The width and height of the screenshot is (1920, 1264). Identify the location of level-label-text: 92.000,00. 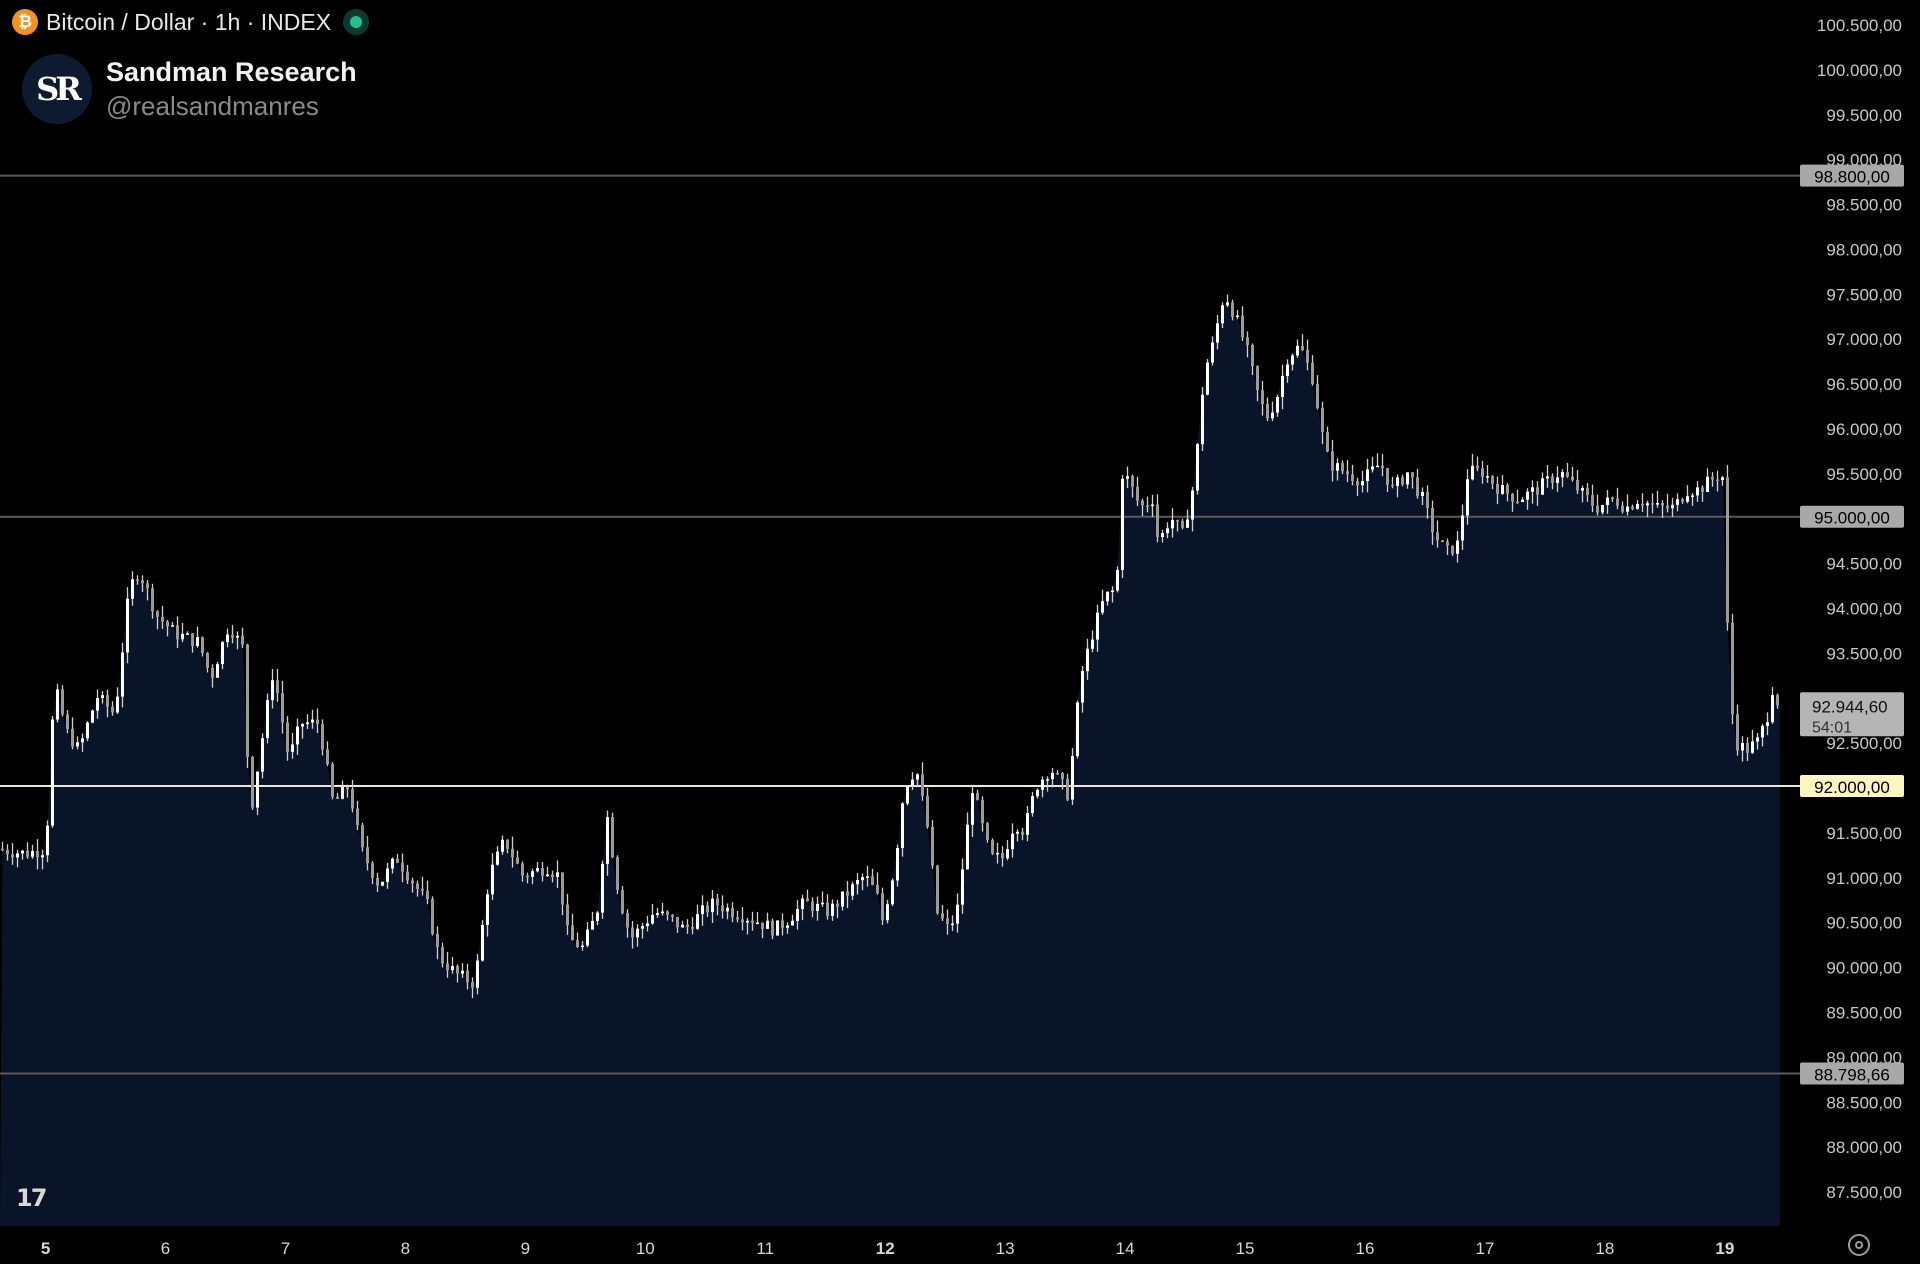
(1852, 787).